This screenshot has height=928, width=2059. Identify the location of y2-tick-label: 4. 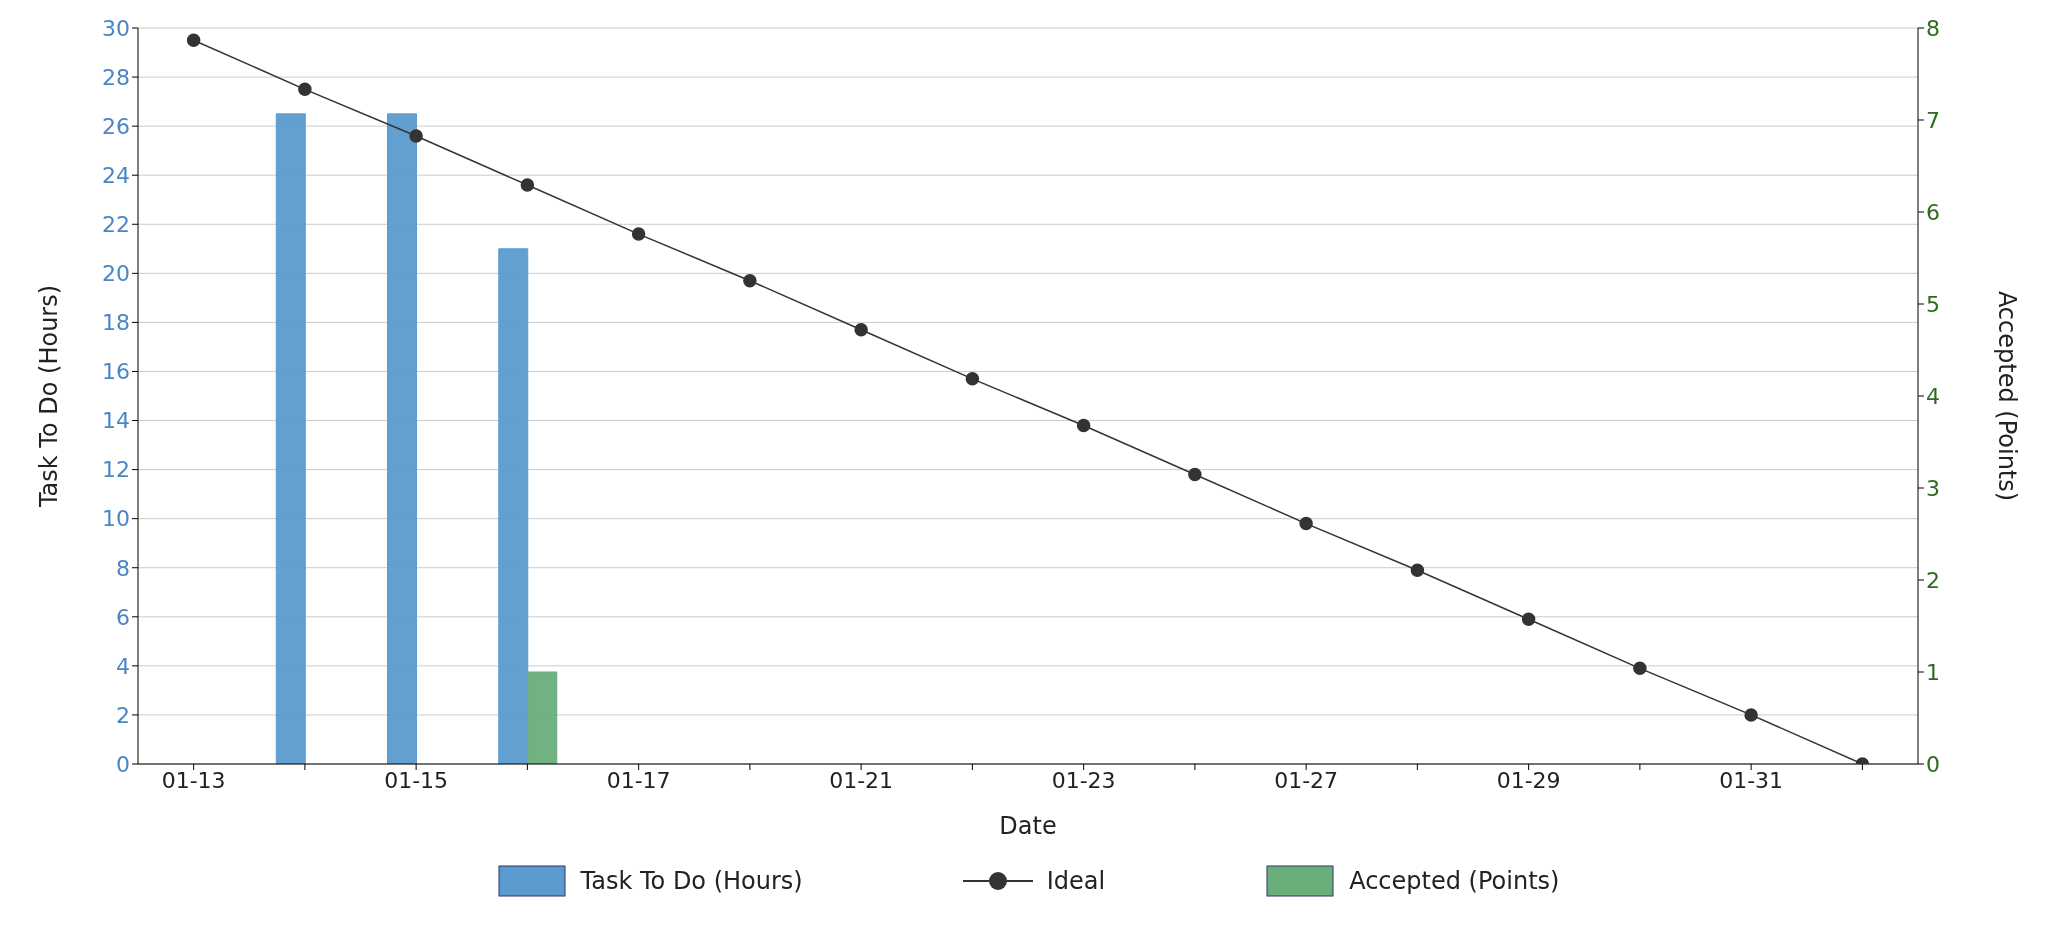
(1933, 396).